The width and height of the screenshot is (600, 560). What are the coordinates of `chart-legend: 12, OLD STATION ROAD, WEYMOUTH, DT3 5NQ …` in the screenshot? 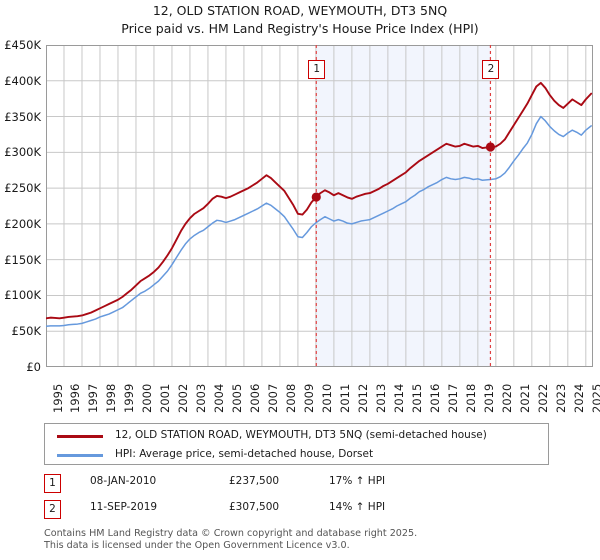 It's located at (296, 444).